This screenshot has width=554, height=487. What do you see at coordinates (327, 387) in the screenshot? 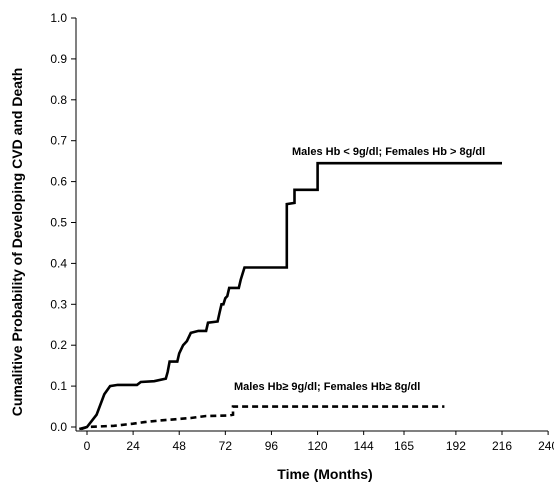
I see `annotation-hb-high: Males Hb≥ 9g/dl; Females Hb≥ 8g/dl` at bounding box center [327, 387].